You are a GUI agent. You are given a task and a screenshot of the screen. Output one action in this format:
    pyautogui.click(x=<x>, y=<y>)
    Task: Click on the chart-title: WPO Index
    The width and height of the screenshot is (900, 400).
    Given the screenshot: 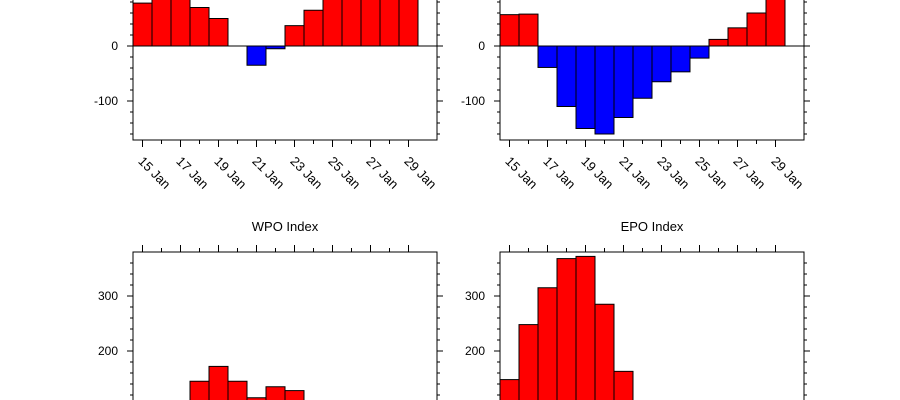 What is the action you would take?
    pyautogui.click(x=285, y=226)
    